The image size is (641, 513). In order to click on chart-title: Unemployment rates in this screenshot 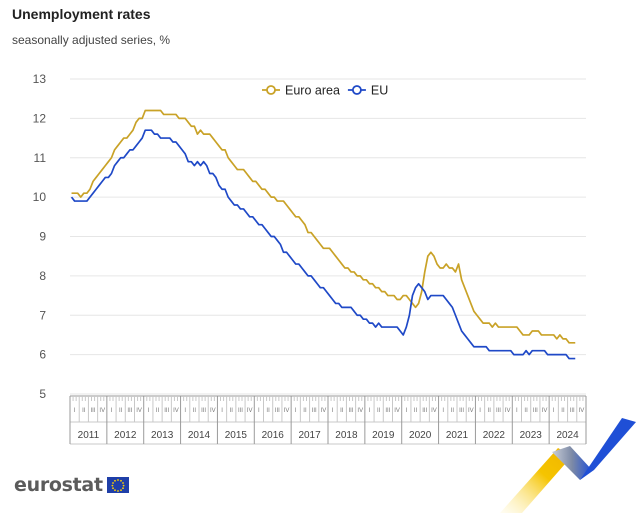, I will do `click(81, 14)`.